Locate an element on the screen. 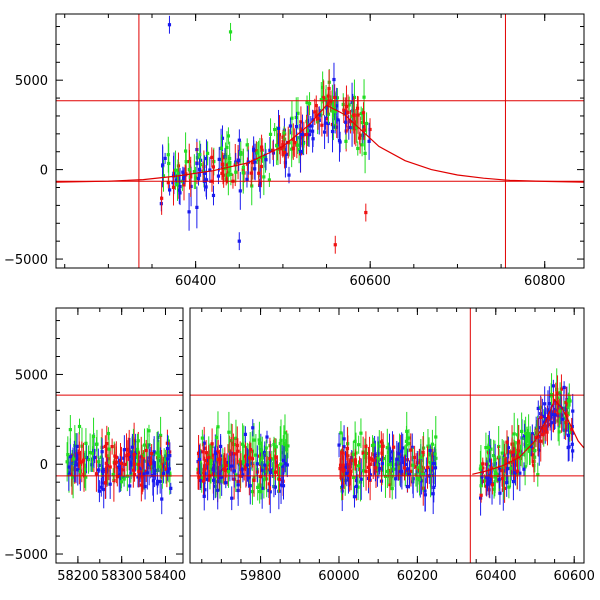  y-tick-label: 5000 is located at coordinates (31, 81).